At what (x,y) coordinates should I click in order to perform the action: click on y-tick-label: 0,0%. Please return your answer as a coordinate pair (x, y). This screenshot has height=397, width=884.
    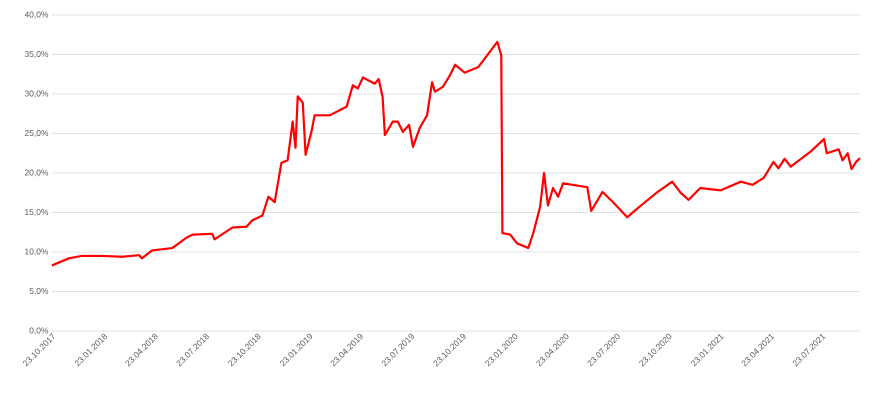
    Looking at the image, I should click on (39, 331).